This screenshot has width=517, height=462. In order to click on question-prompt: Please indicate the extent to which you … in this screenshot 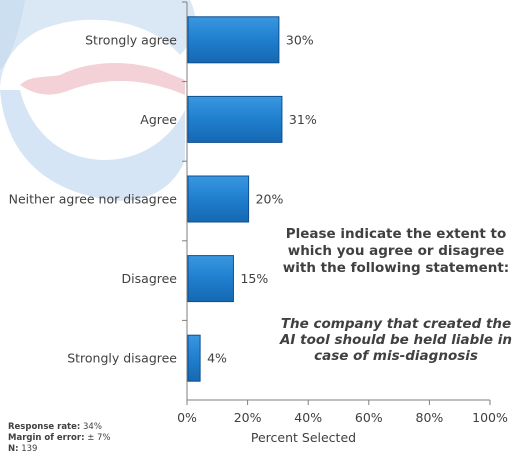, I will do `click(396, 251)`.